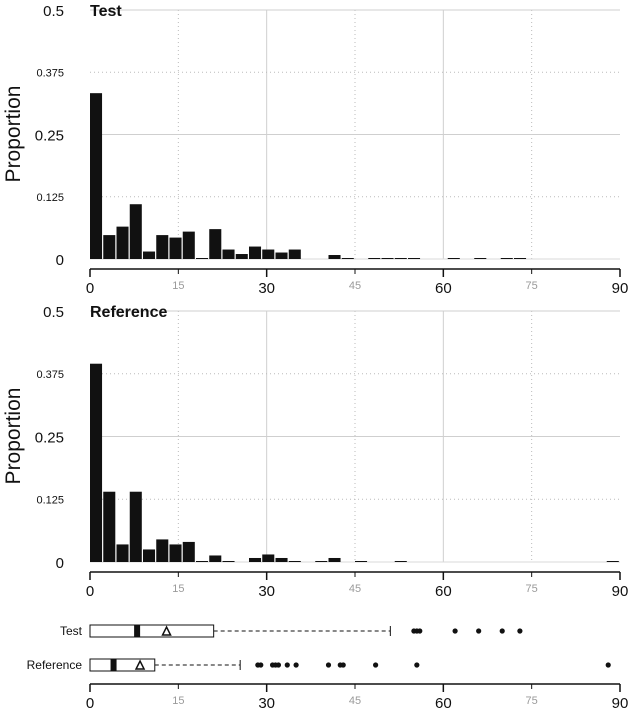  What do you see at coordinates (71, 631) in the screenshot?
I see `boxplot-label-test: Test` at bounding box center [71, 631].